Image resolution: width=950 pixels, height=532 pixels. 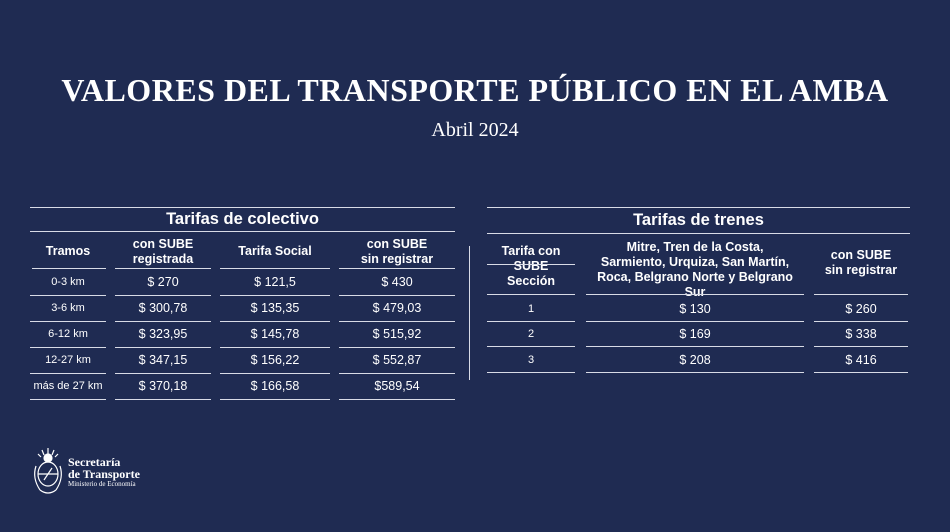 What do you see at coordinates (242, 219) in the screenshot?
I see `colectivo-section-title: Tarifas de colectivo` at bounding box center [242, 219].